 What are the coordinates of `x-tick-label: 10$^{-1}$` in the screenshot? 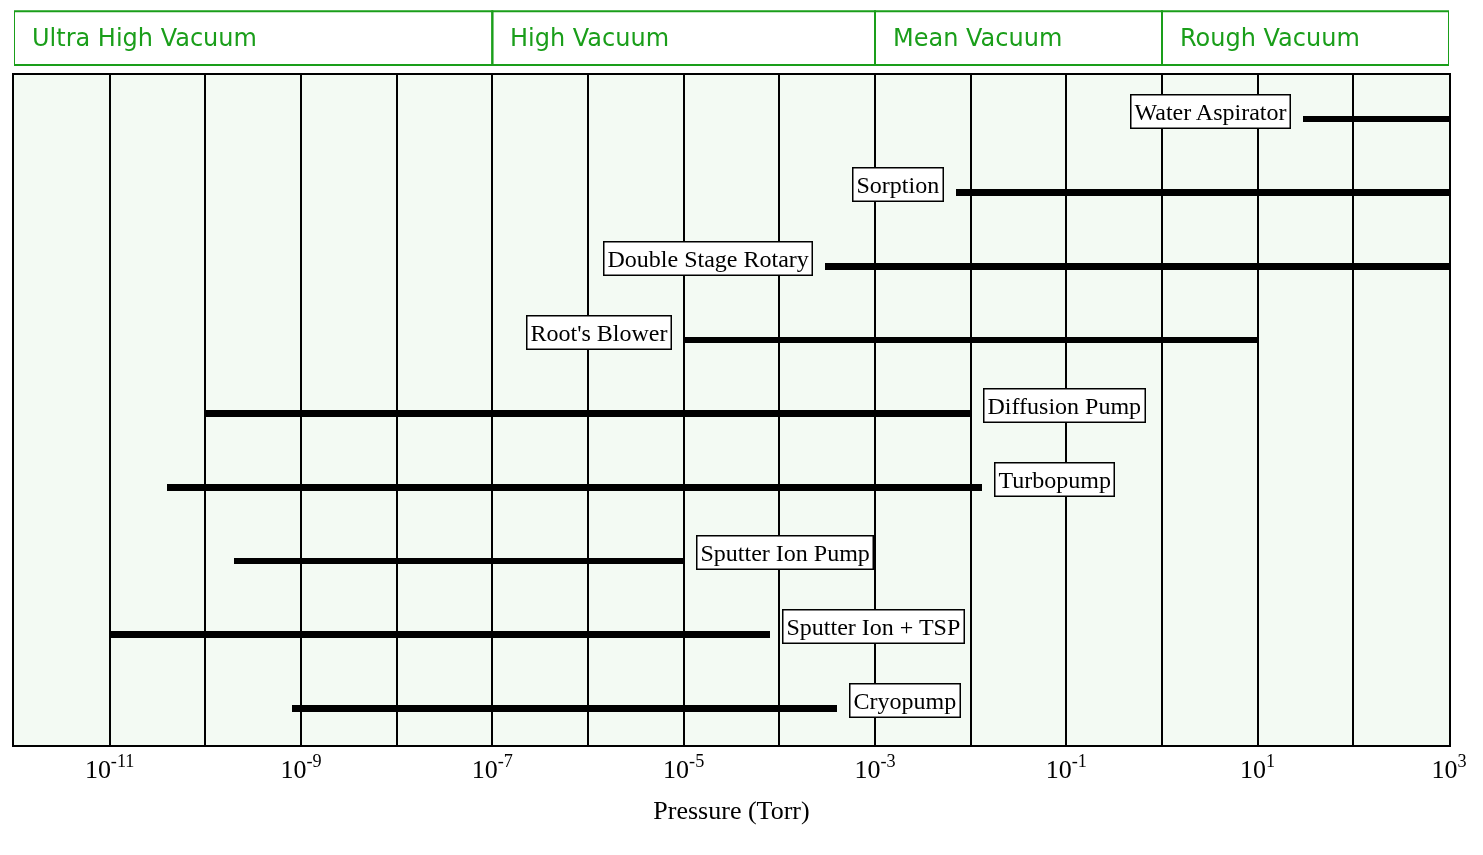 It's located at (1066, 768).